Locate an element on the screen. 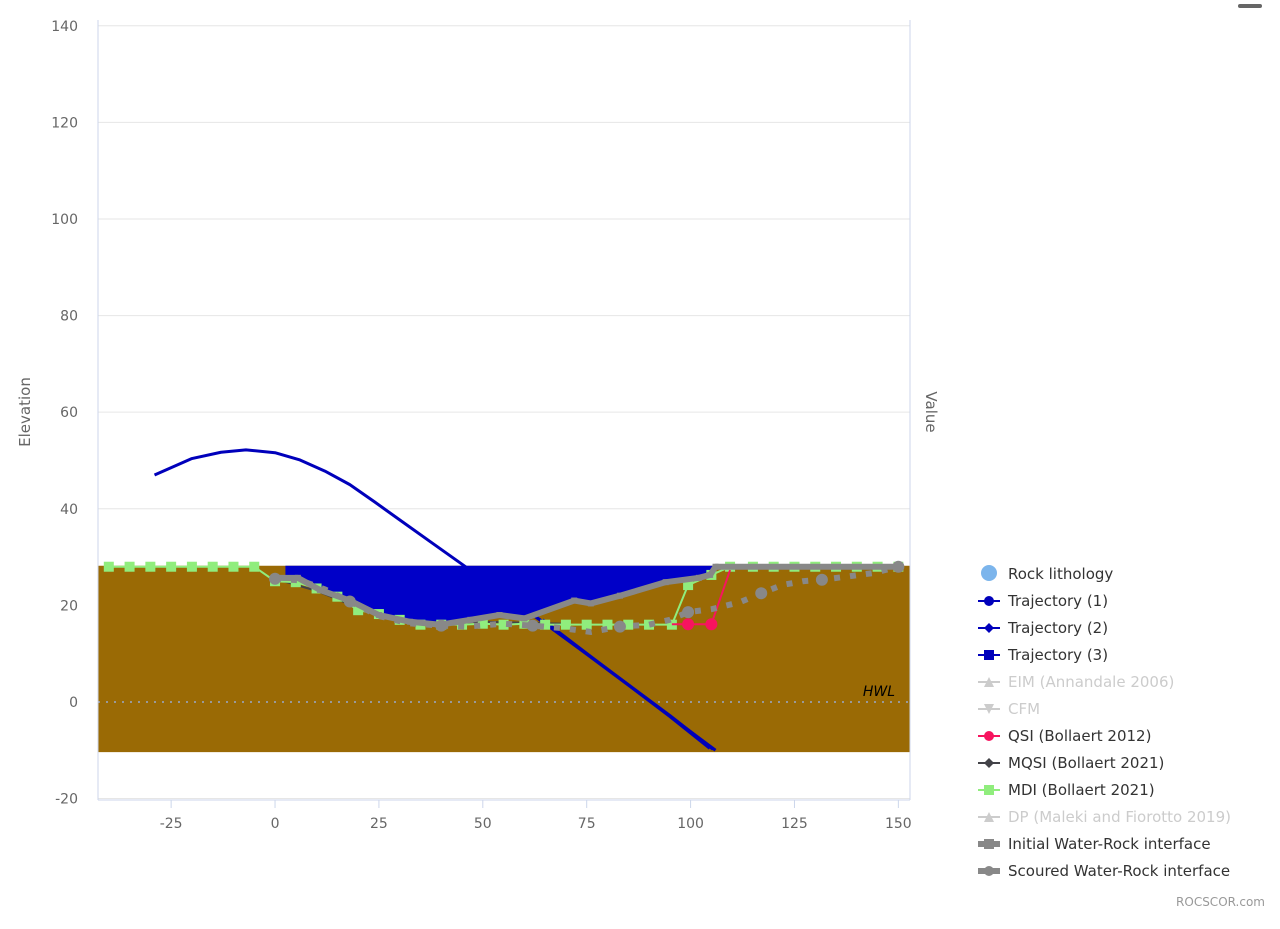 This screenshot has height=929, width=1280. rock-area is located at coordinates (504, 659).